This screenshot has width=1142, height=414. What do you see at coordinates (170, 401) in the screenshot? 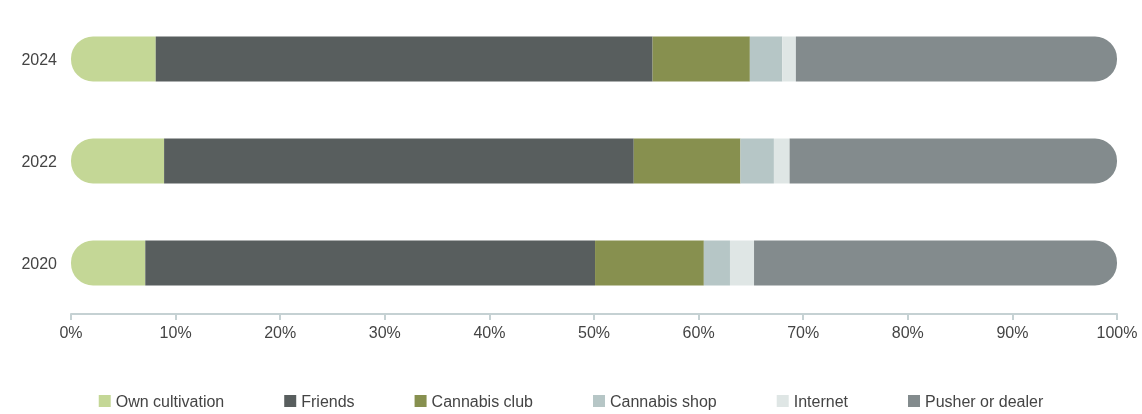
I see `legend-label: Own cultivation` at bounding box center [170, 401].